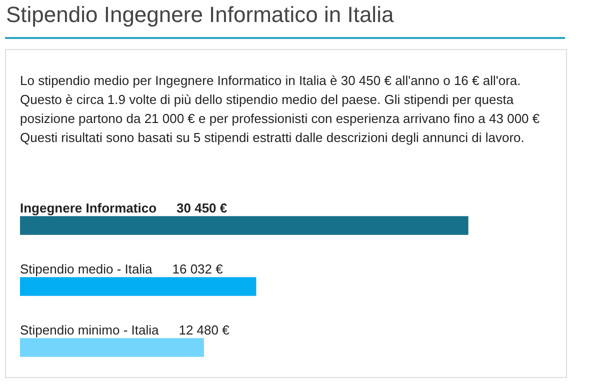  I want to click on y-tick-label: Stipendio medio - Italia, so click(87, 269).